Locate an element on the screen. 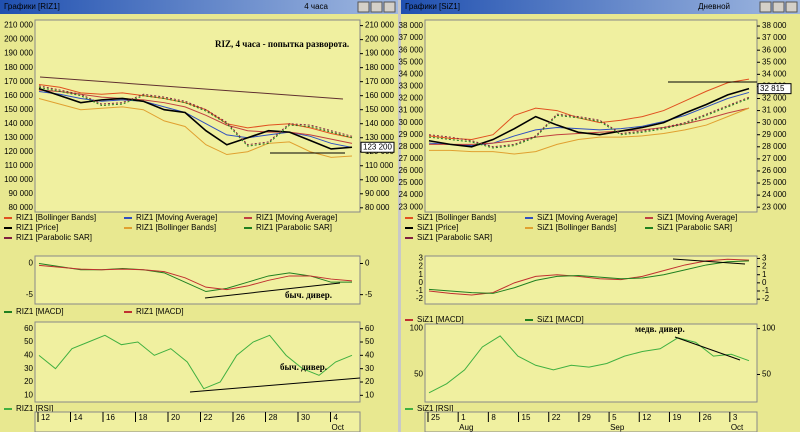 This screenshot has height=432, width=800. y-tick-label: 28 000 is located at coordinates (774, 146).